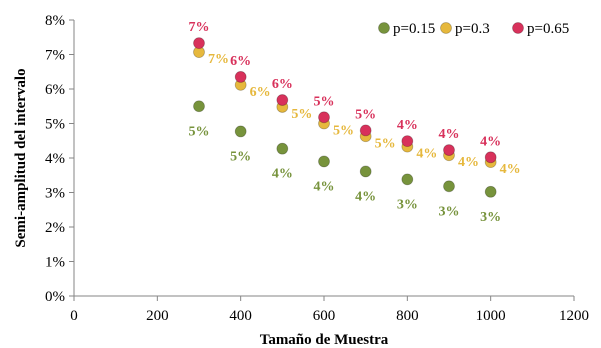 The height and width of the screenshot is (348, 601). I want to click on data-label-p-0-65-400: 6%, so click(240, 61).